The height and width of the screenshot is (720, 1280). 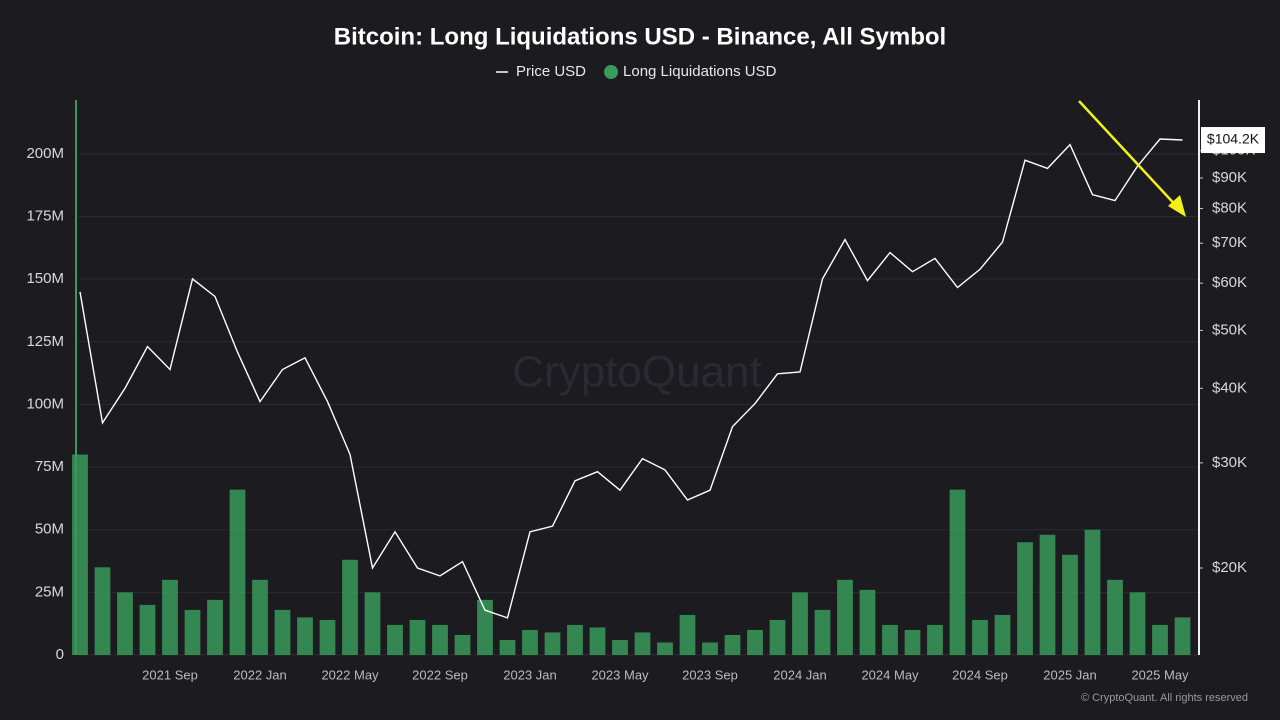 I want to click on y-tick-label: 175M, so click(x=45, y=215).